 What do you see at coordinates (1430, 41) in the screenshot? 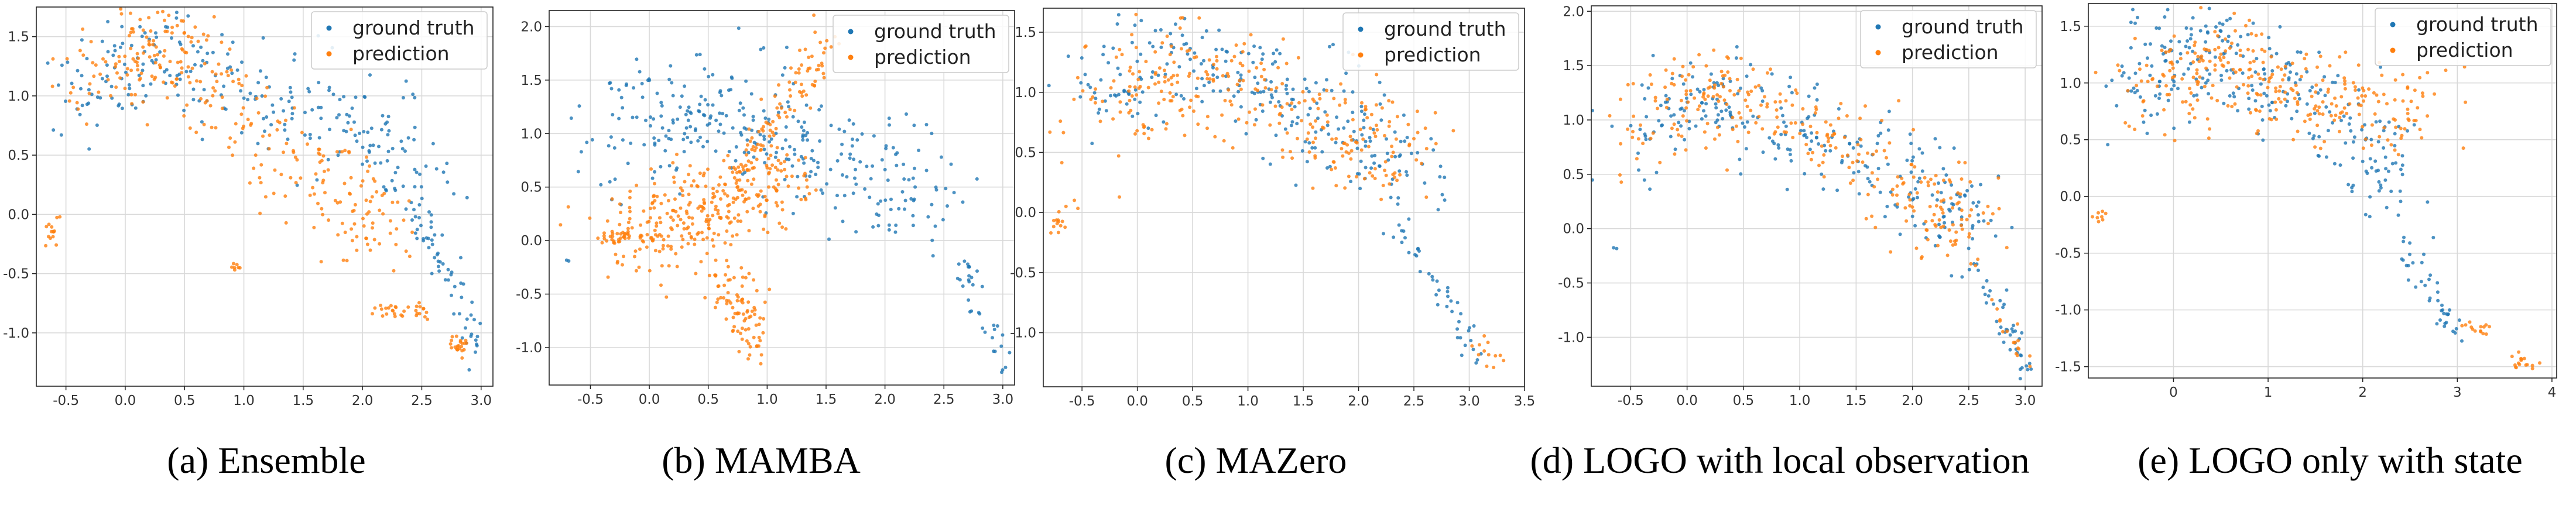
I see `legend-box` at bounding box center [1430, 41].